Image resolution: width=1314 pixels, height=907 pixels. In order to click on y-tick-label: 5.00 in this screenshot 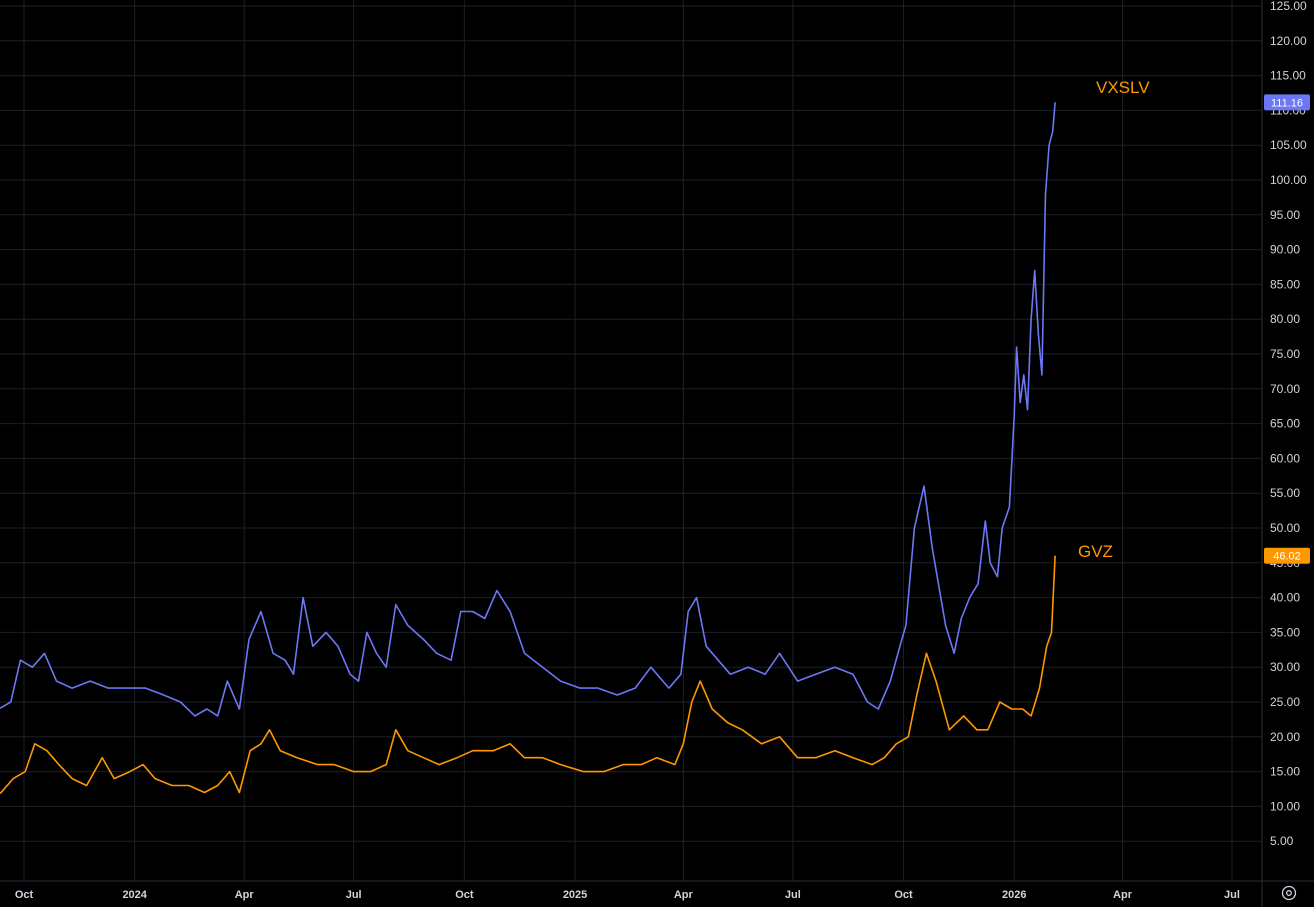, I will do `click(1282, 841)`.